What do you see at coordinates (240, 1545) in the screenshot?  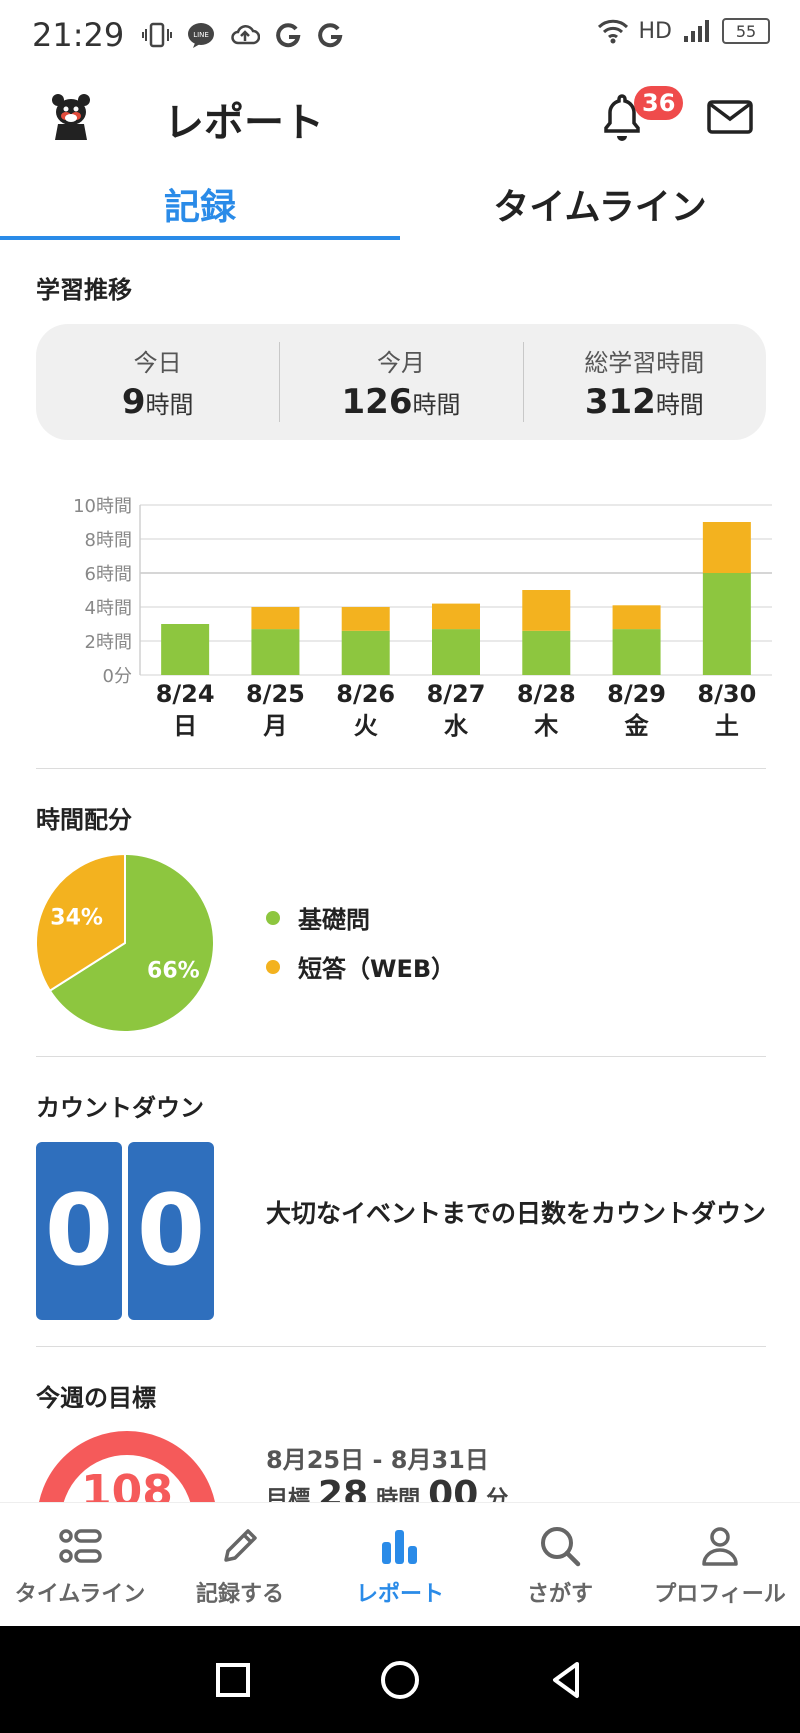 I see `pencil-icon` at bounding box center [240, 1545].